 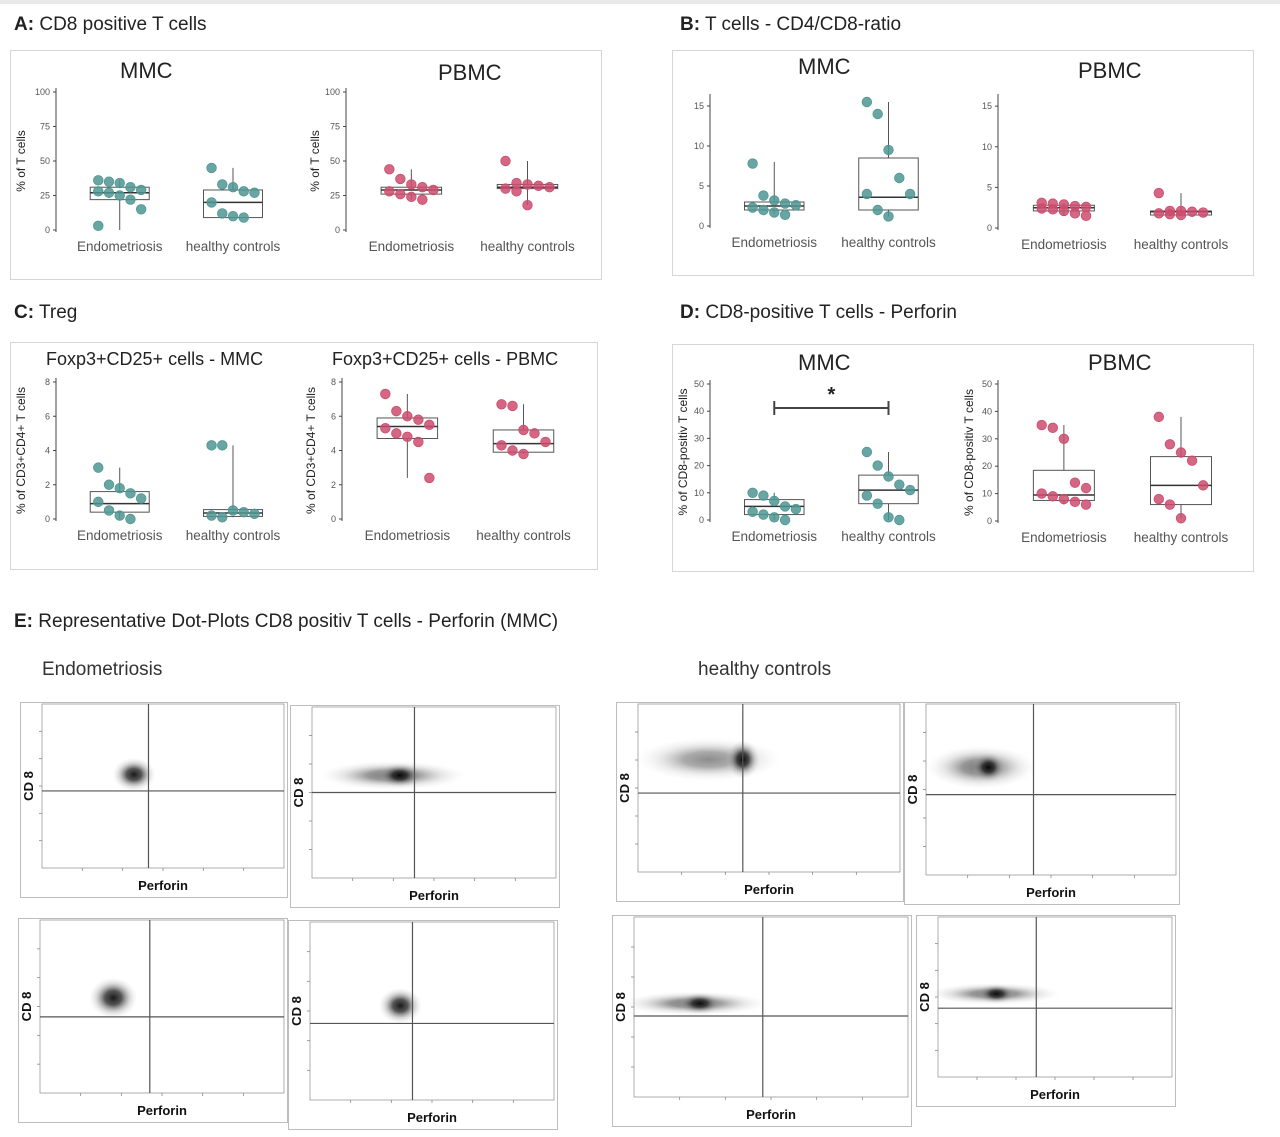 What do you see at coordinates (102, 669) in the screenshot?
I see `group-label-endometriosis: Endometriosis` at bounding box center [102, 669].